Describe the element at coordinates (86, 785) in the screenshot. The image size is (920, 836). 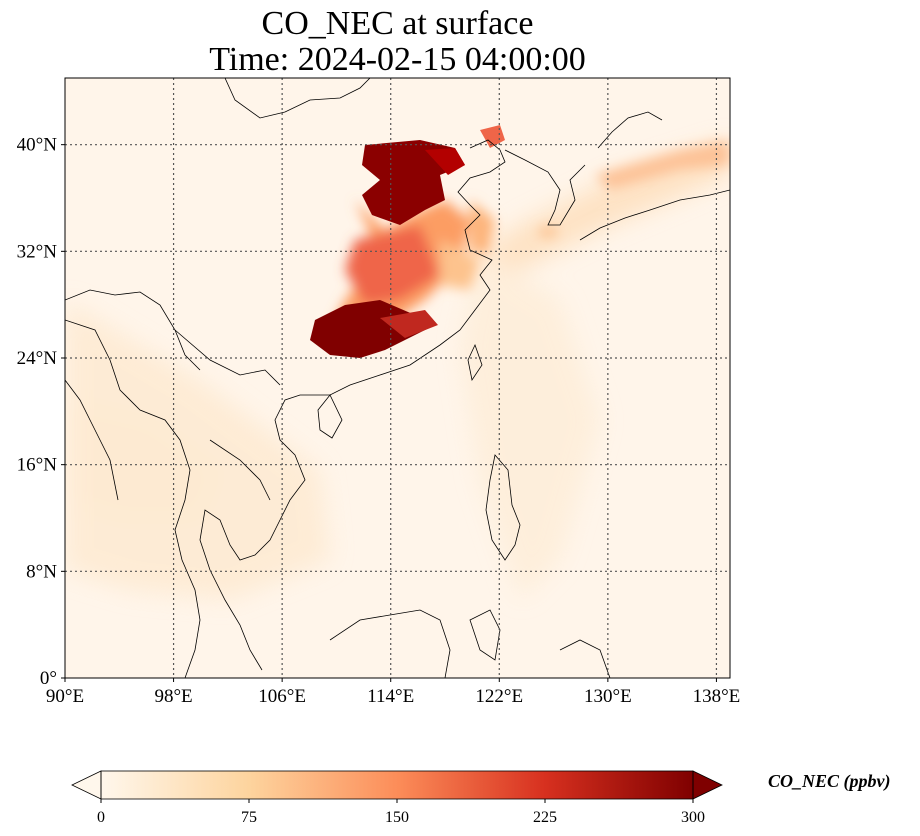
I see `colorbar-extend-low` at that location.